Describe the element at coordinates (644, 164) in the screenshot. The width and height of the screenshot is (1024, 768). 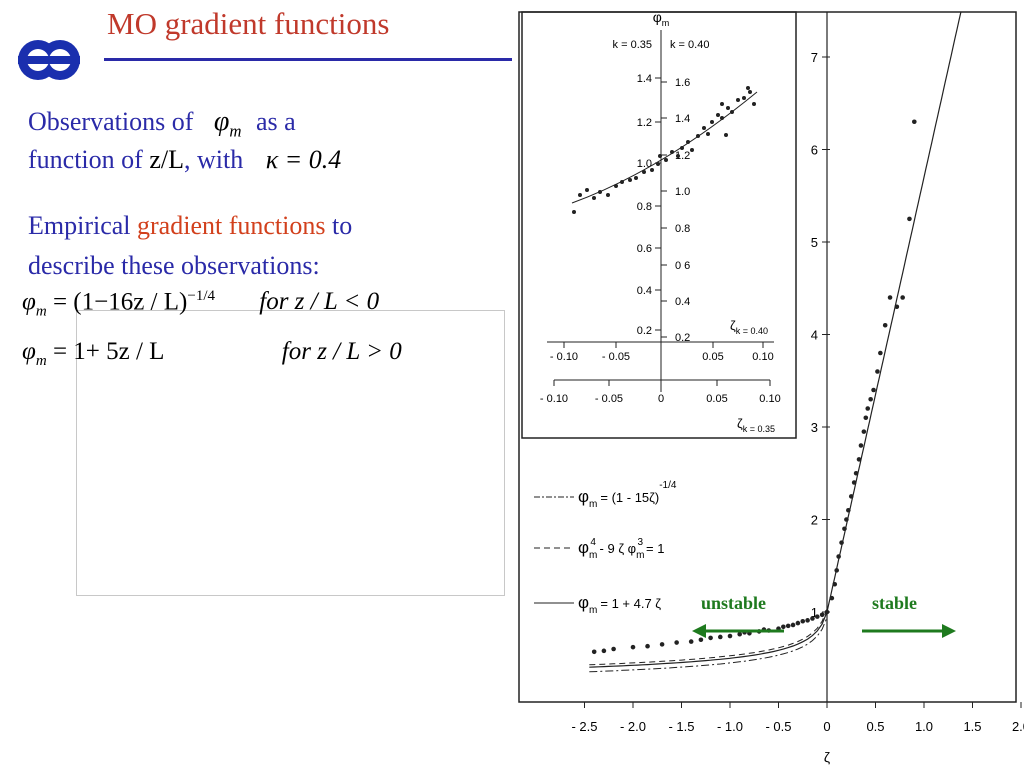
I see `inset-left-tick-label: 1.0` at that location.